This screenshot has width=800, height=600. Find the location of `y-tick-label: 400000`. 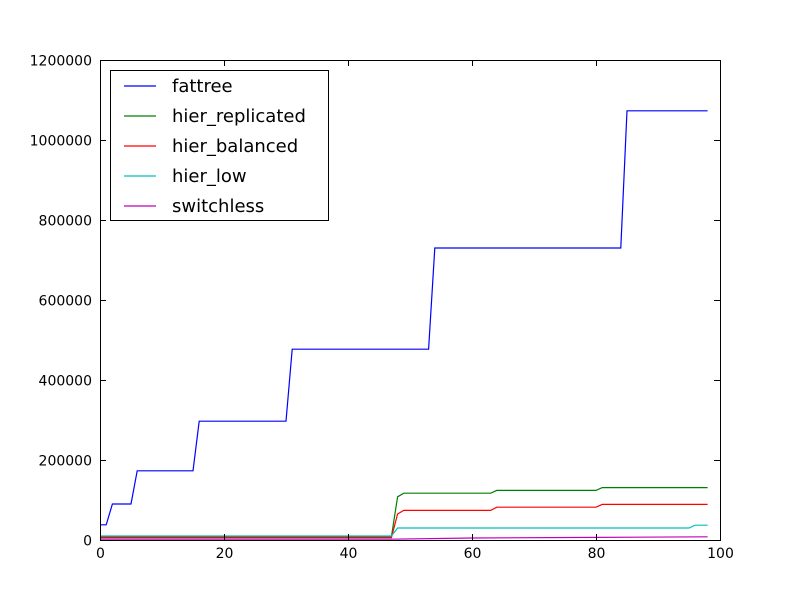

y-tick-label: 400000 is located at coordinates (65, 382).